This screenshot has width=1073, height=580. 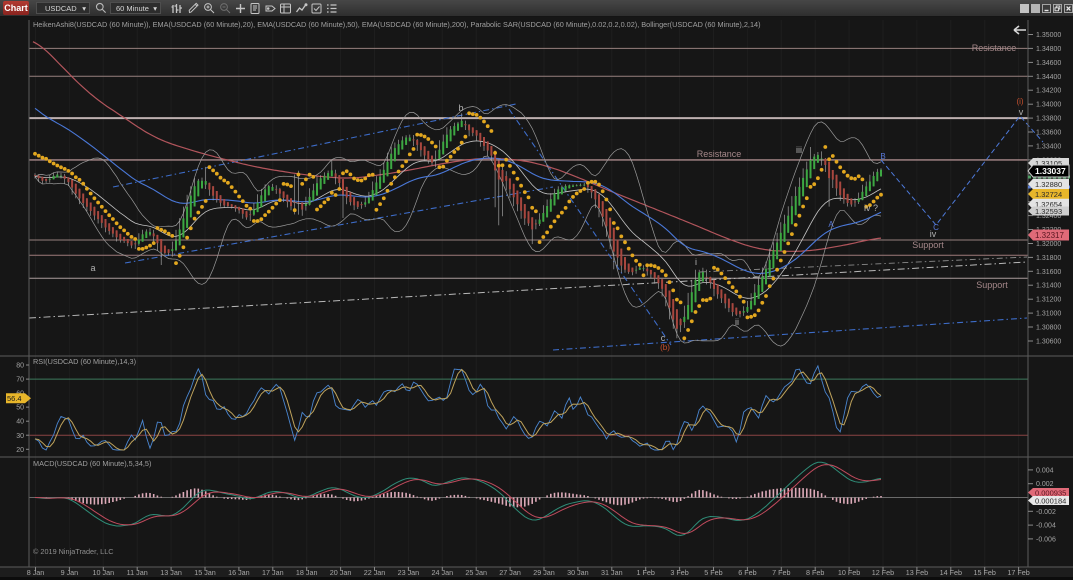 What do you see at coordinates (20, 366) in the screenshot?
I see `svg-text: 80` at bounding box center [20, 366].